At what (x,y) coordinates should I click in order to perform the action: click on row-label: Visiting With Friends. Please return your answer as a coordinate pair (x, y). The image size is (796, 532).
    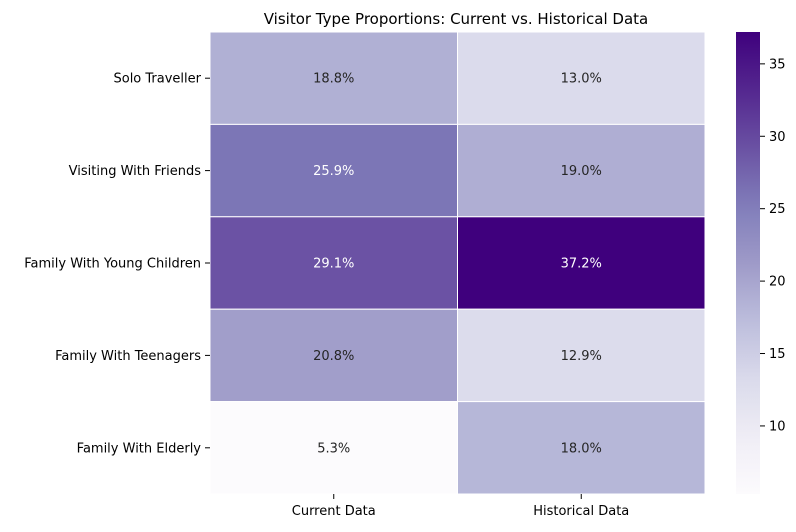
    Looking at the image, I should click on (135, 171).